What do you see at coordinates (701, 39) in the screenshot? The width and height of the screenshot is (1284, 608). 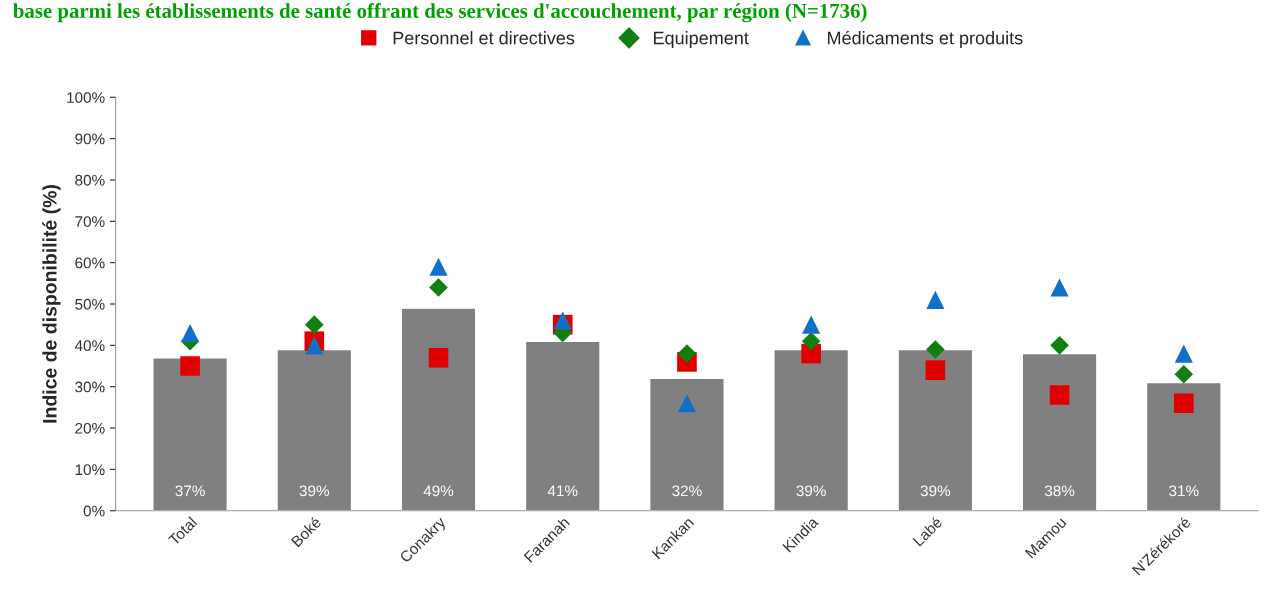 I see `legend-label: Equipement` at bounding box center [701, 39].